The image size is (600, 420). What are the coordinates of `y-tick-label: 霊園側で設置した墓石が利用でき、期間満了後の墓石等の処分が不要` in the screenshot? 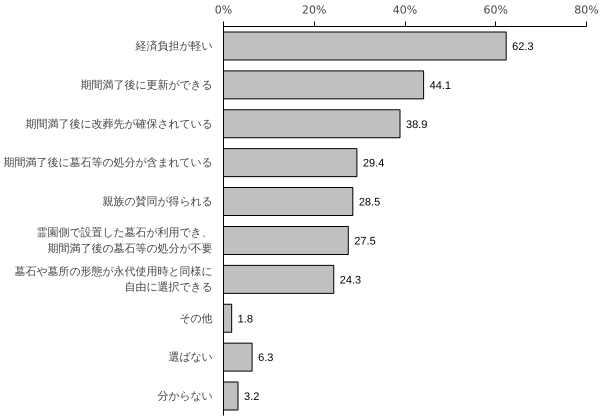 It's located at (124, 240).